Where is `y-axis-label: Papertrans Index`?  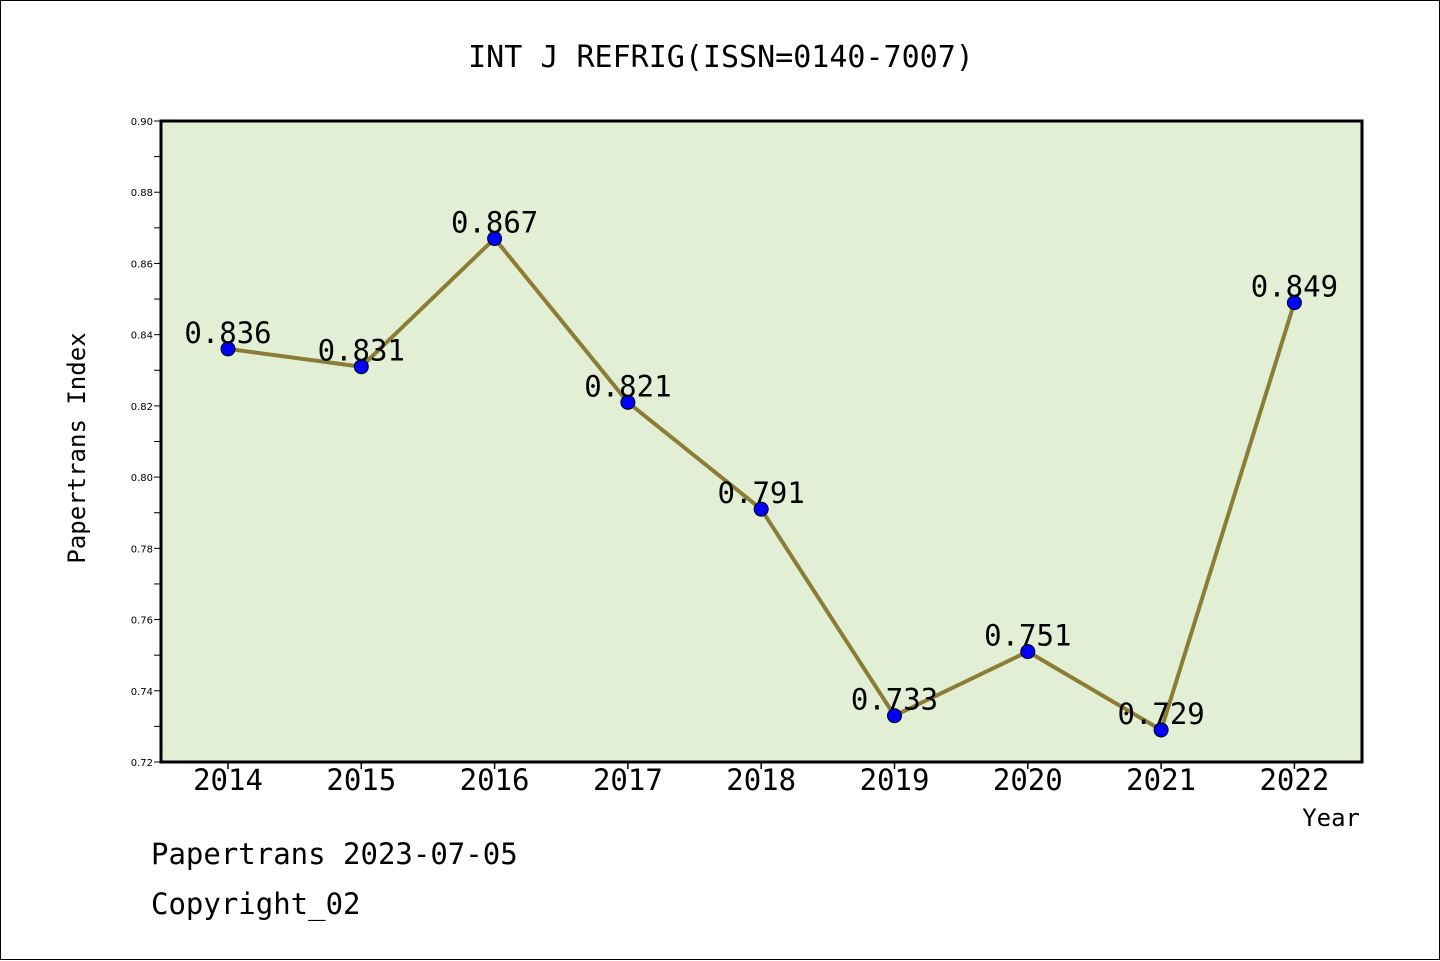
y-axis-label: Papertrans Index is located at coordinates (77, 447).